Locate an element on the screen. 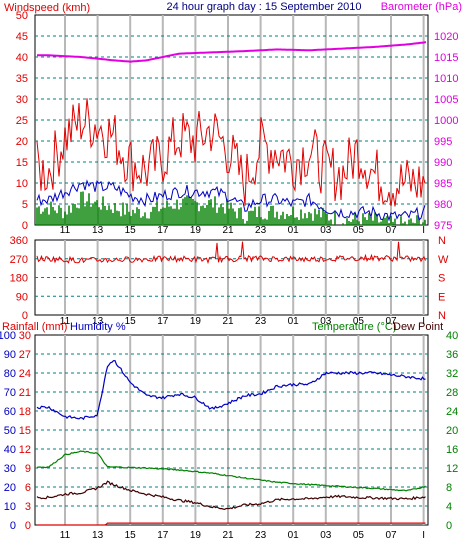  humidity-tick-label: 30 is located at coordinates (10, 469).